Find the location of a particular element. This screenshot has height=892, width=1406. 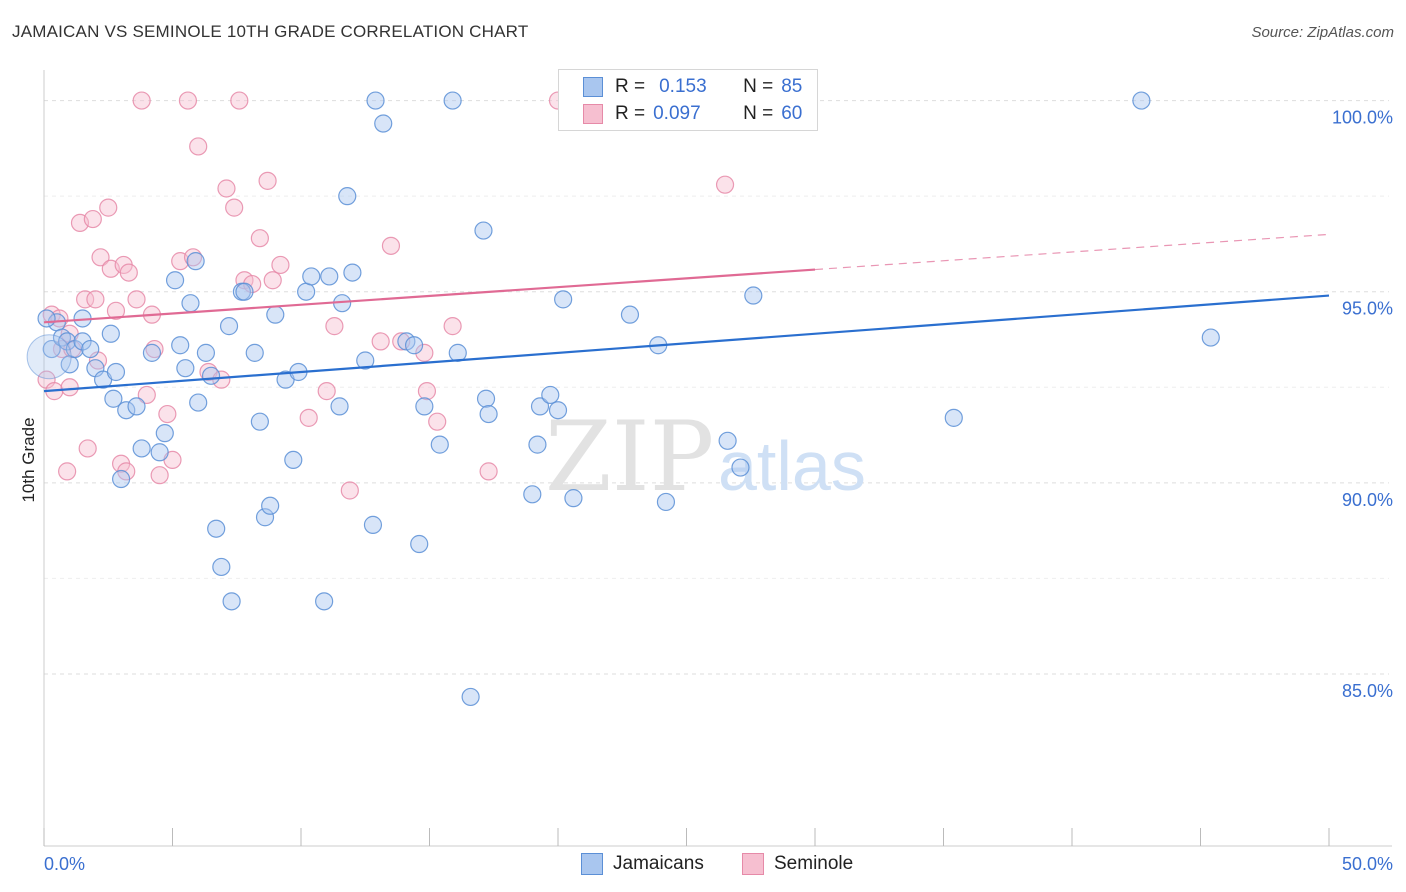

y-tick-label: 95.0% is located at coordinates (1367, 309).